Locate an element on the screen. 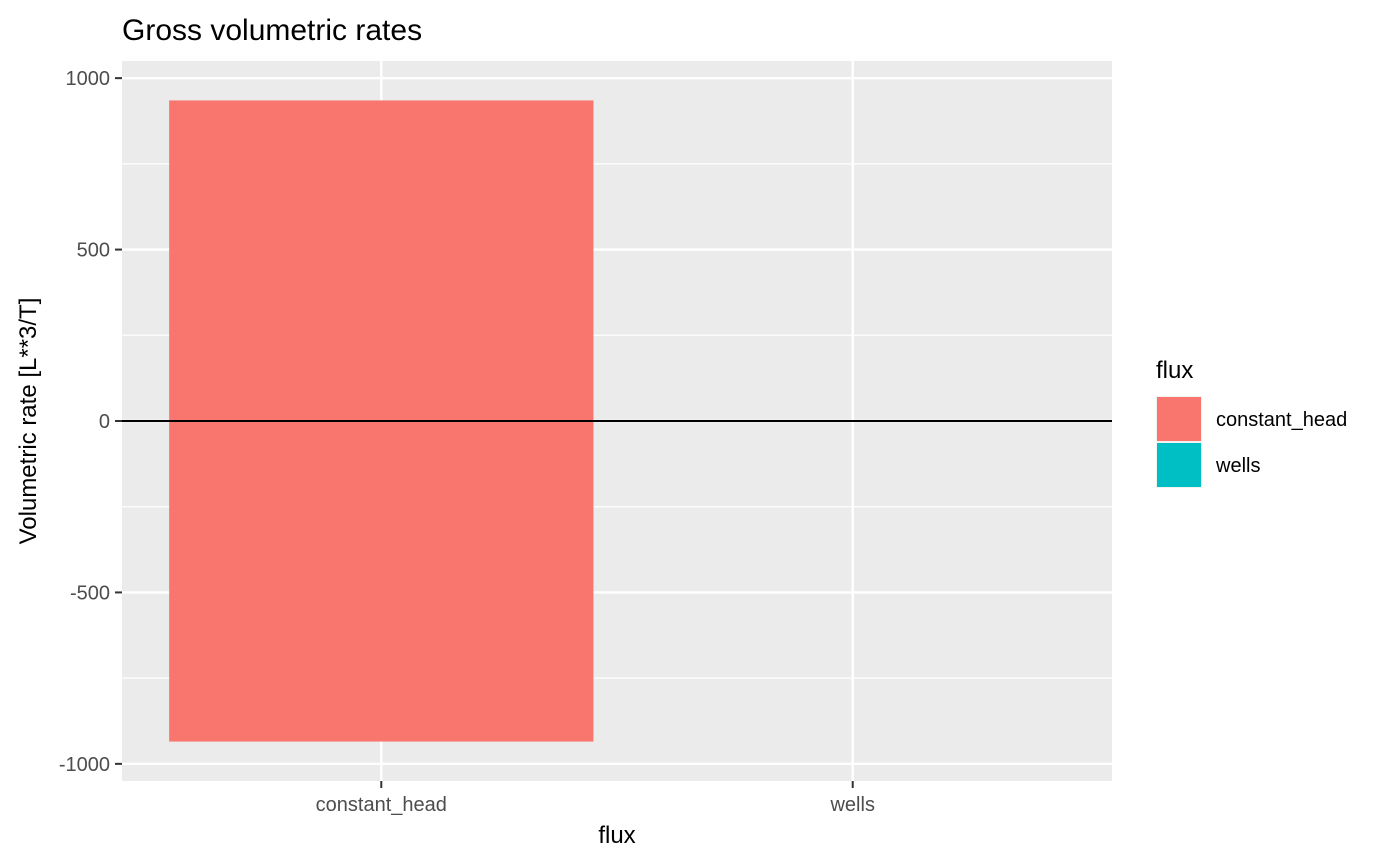  legend-title: flux is located at coordinates (1174, 370).